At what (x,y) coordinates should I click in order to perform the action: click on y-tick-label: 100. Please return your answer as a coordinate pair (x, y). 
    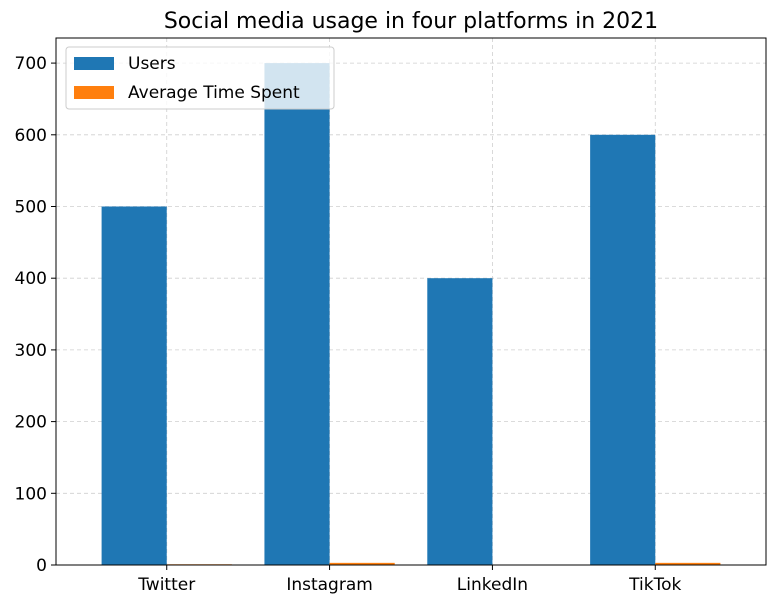
    Looking at the image, I should click on (31, 494).